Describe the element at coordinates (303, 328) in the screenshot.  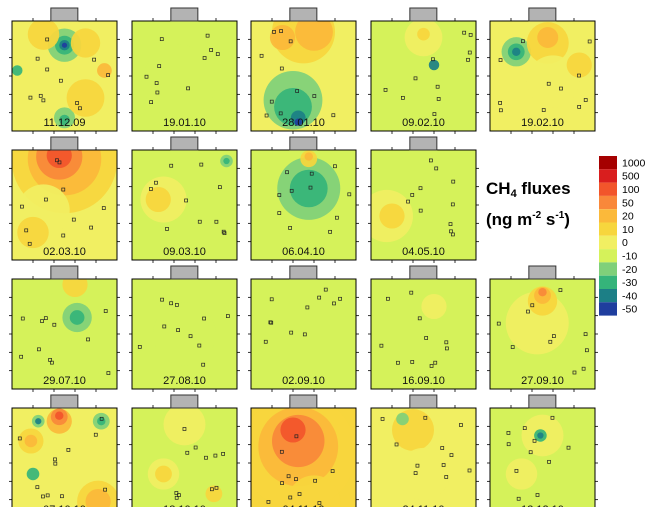
I see `flux-map-panel: 02.09.10` at that location.